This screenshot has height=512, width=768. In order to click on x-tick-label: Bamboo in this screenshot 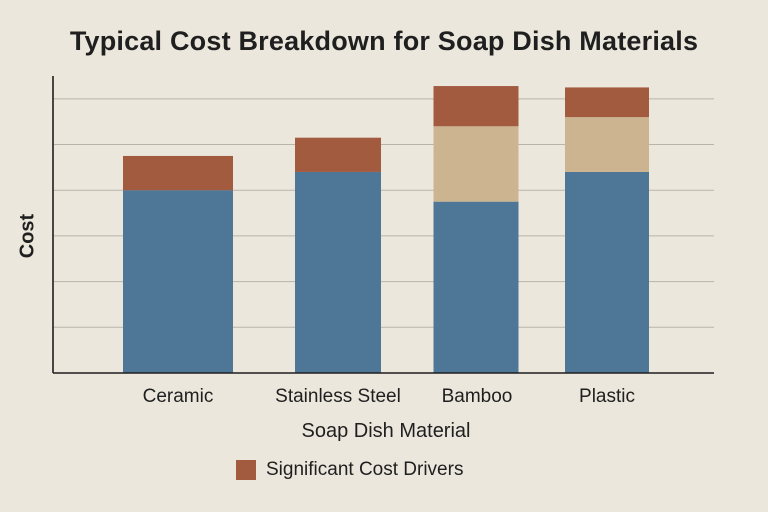, I will do `click(477, 396)`.